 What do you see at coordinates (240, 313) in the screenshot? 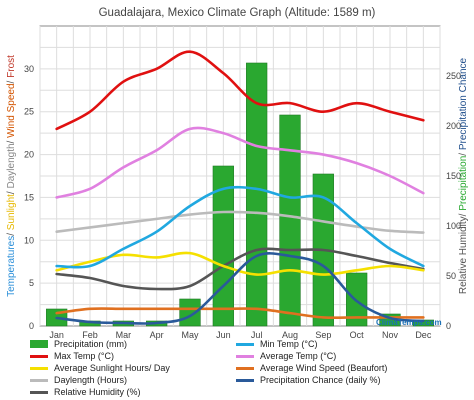
I see `series-line-average-wind-speed-beaufort` at bounding box center [240, 313].